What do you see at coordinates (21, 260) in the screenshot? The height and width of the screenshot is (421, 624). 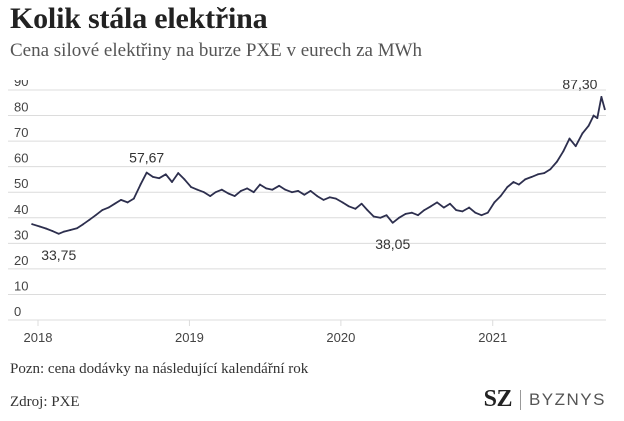 I see `y-tick-label: 20` at bounding box center [21, 260].